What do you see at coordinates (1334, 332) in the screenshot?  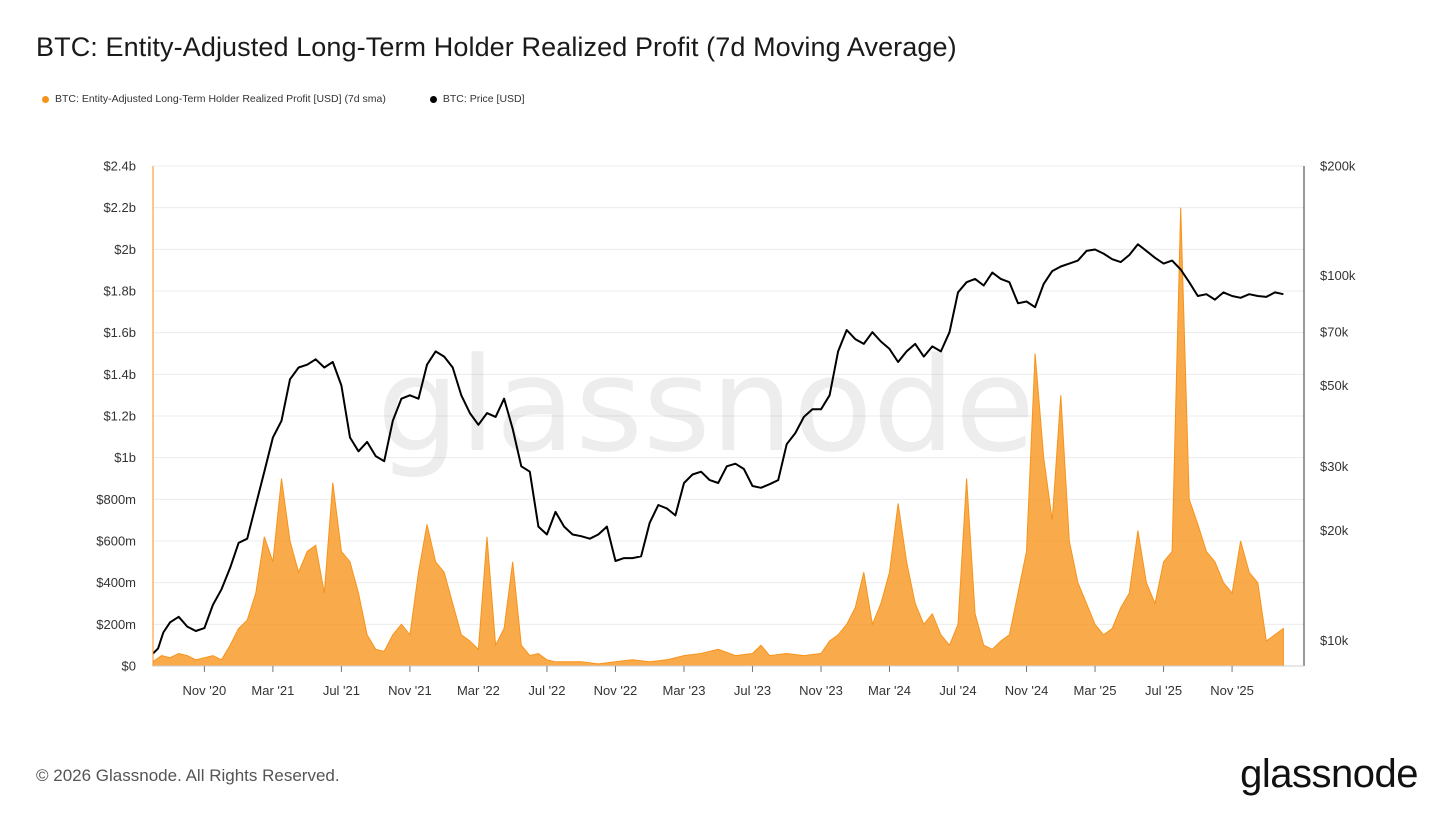 I see `y-right-tick-label: $70k` at bounding box center [1334, 332].